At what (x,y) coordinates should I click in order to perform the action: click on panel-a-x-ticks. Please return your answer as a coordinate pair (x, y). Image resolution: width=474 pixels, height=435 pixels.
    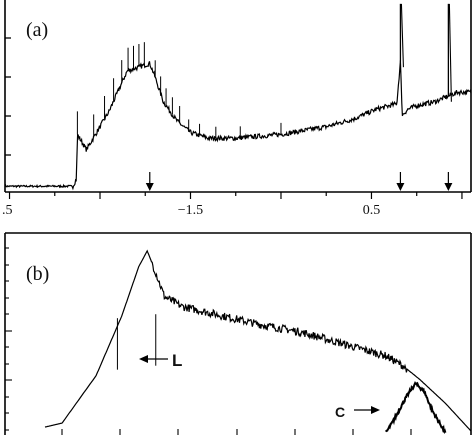
    Looking at the image, I should click on (235, 195).